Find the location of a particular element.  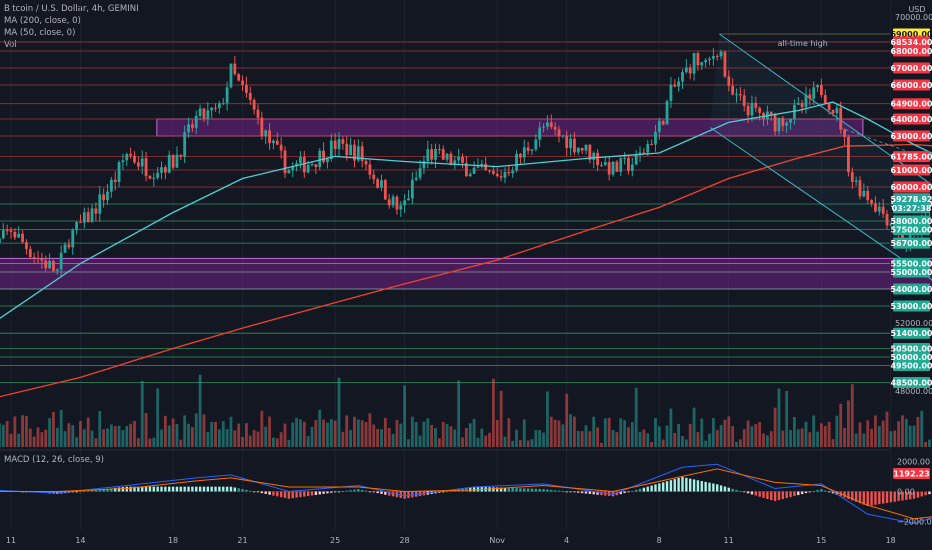

x-tick-label: Nov is located at coordinates (497, 540).